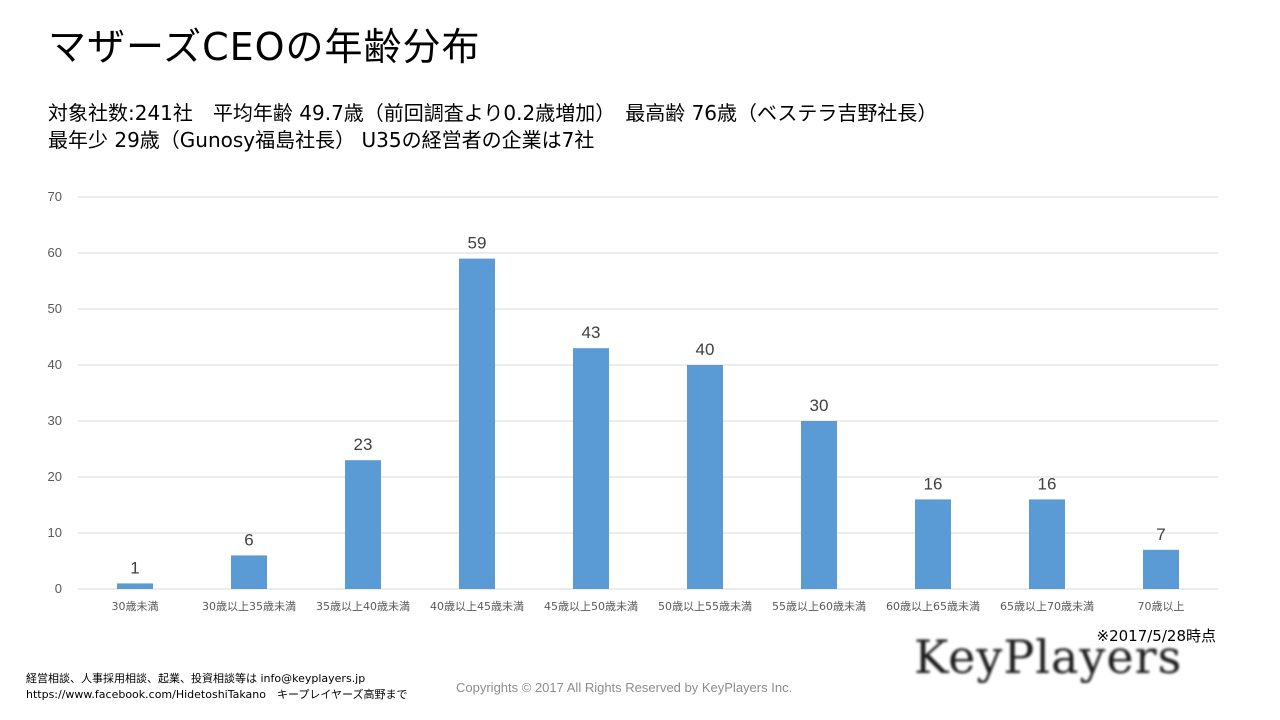 Image resolution: width=1280 pixels, height=720 pixels. I want to click on x-tick-label-8: 65歳以上70歳未満, so click(1047, 606).